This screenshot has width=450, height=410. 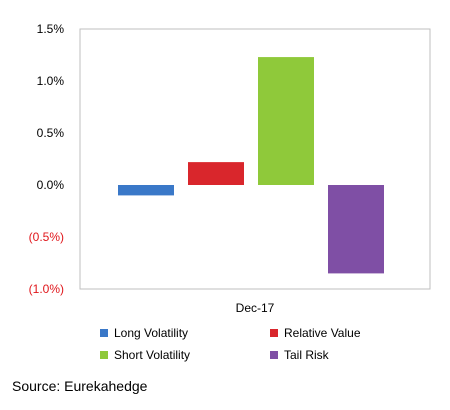 I want to click on legend-label: Tail Risk, so click(x=306, y=355).